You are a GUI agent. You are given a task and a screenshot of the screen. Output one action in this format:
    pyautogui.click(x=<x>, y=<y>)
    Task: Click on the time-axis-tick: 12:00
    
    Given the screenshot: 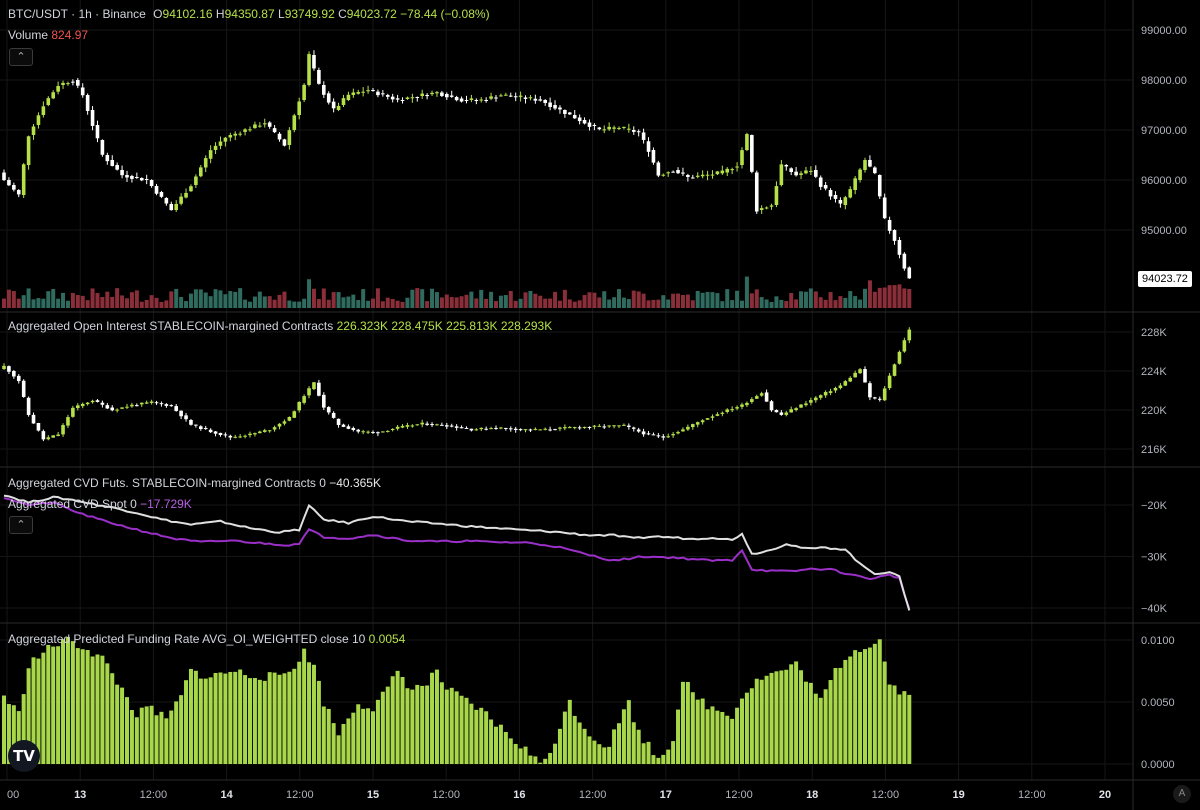 What is the action you would take?
    pyautogui.click(x=886, y=795)
    